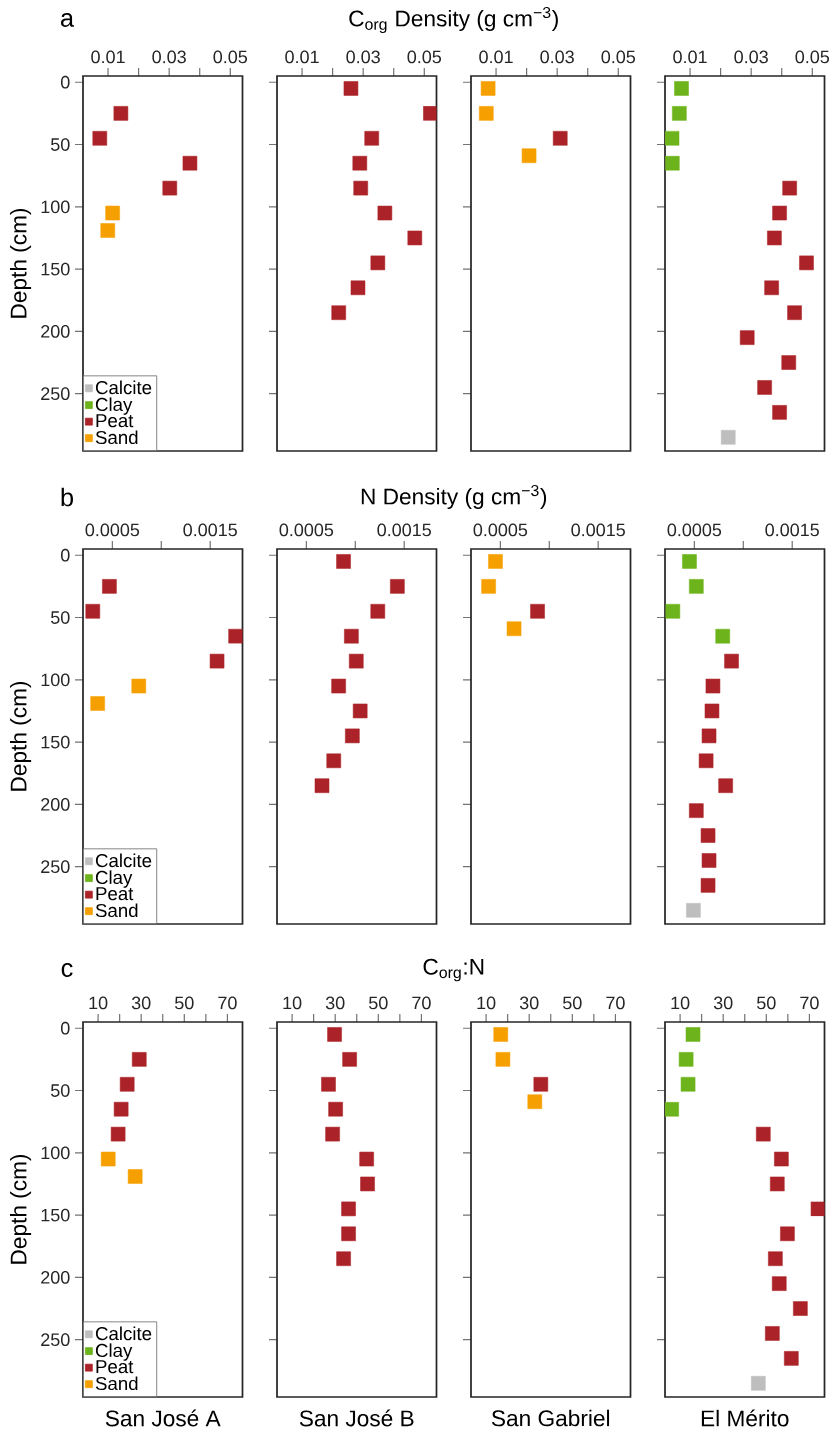 This screenshot has height=1440, width=837. What do you see at coordinates (454, 497) in the screenshot?
I see `x-axis-title: N Density (g cm$^{−3}$)` at bounding box center [454, 497].